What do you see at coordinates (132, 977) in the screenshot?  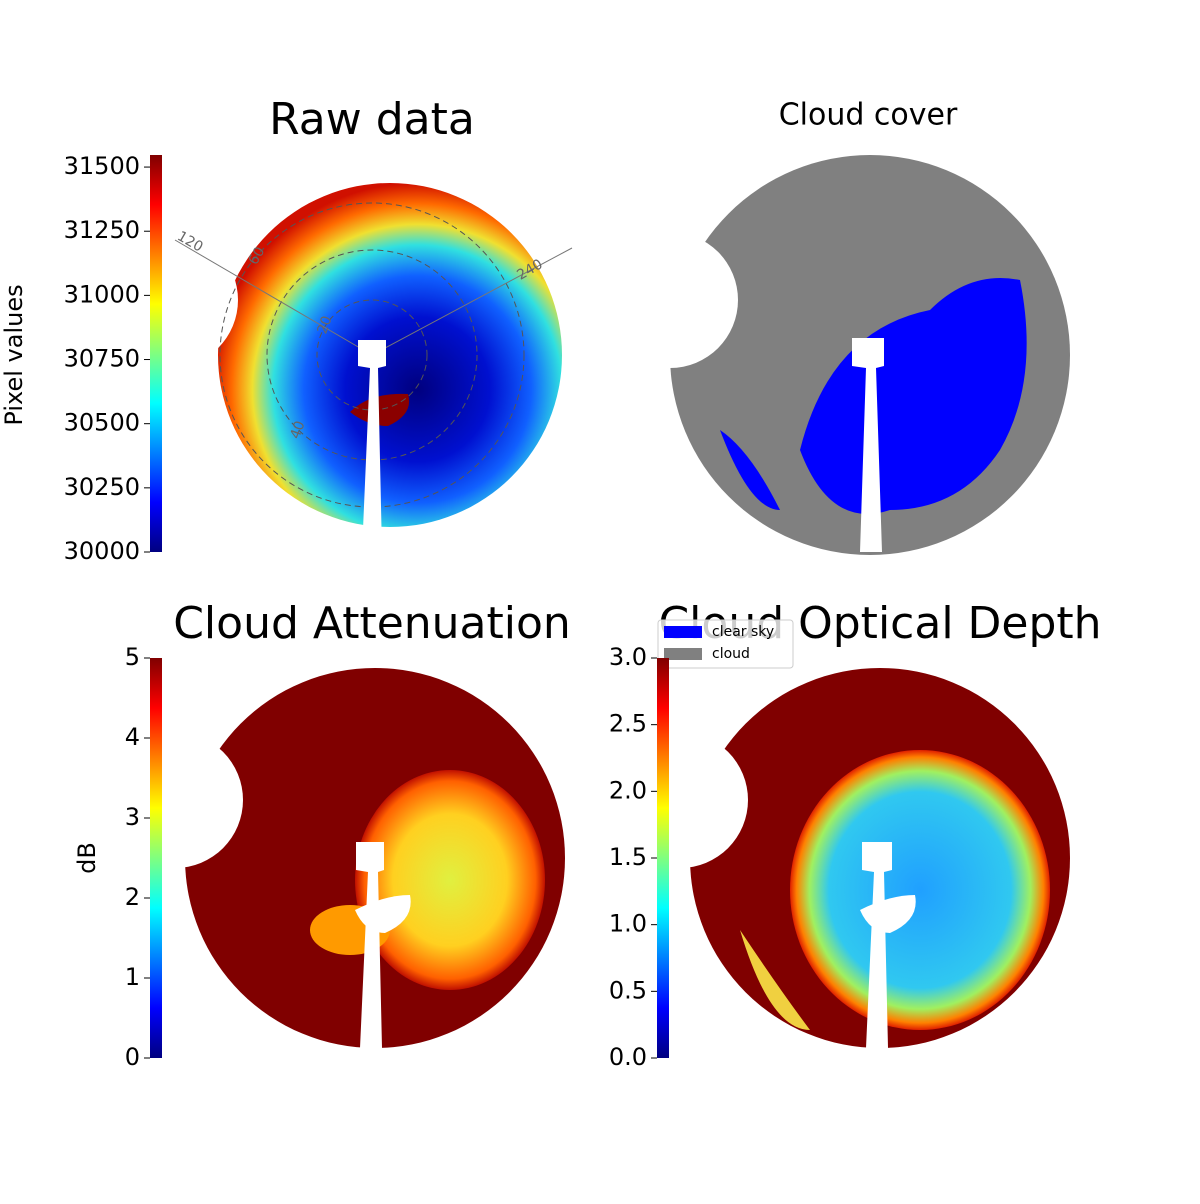 I see `colorbar-tick-label: 1` at bounding box center [132, 977].